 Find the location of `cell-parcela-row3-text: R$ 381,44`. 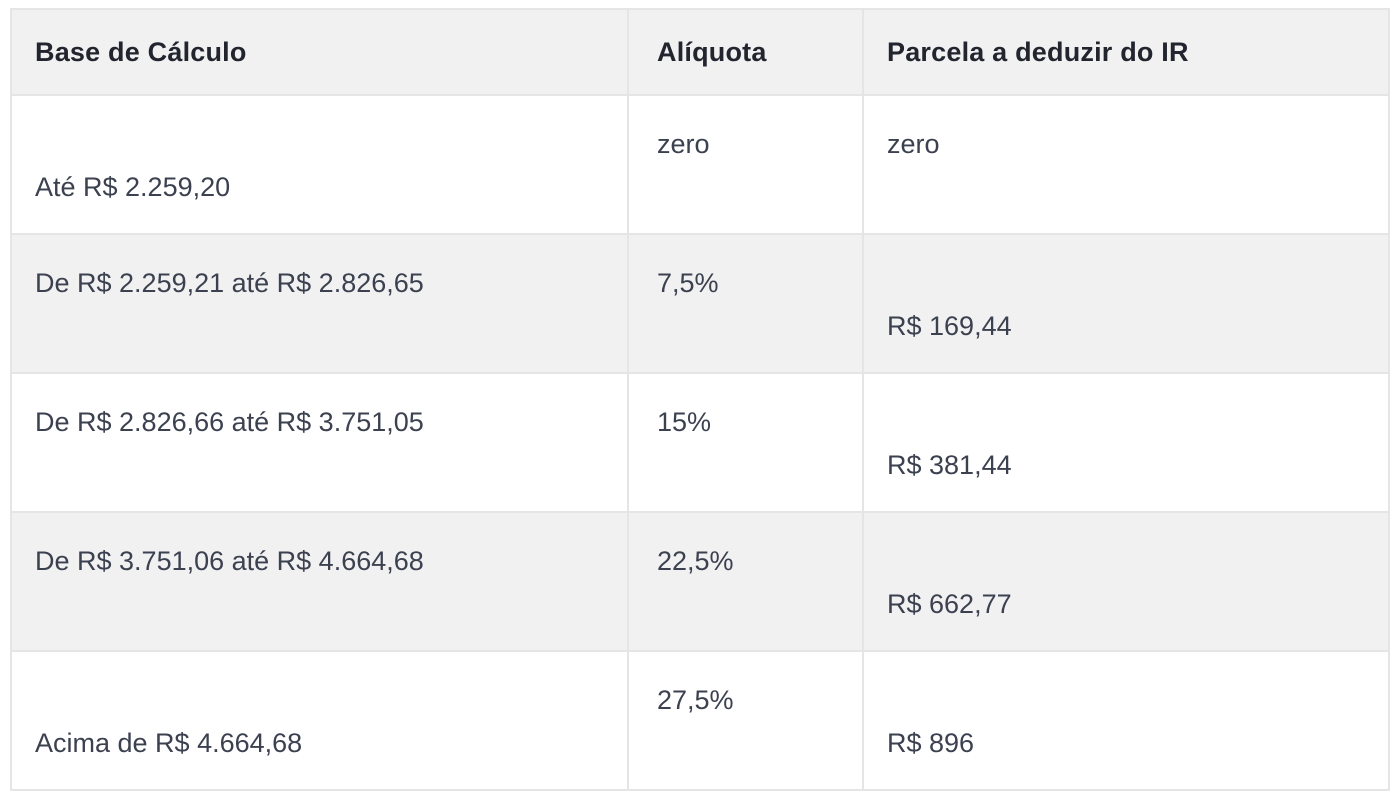

cell-parcela-row3-text: R$ 381,44 is located at coordinates (949, 465).